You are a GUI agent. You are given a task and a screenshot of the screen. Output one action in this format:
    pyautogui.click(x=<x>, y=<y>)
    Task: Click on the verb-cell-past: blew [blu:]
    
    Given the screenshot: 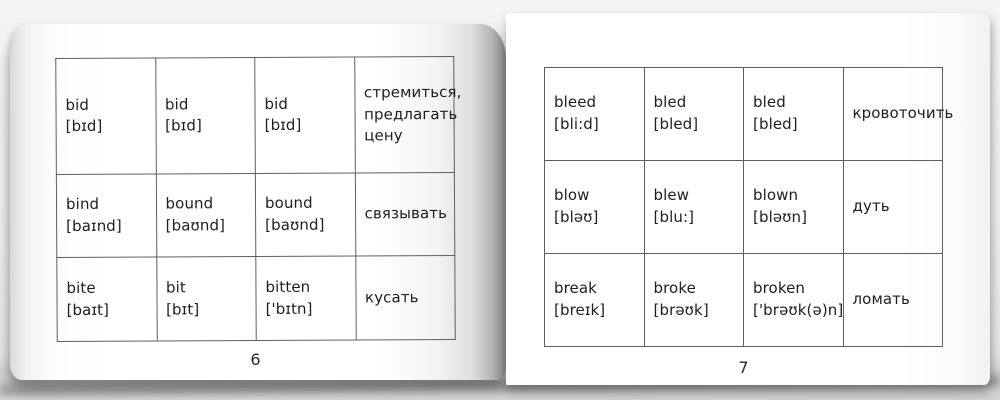 What is the action you would take?
    pyautogui.click(x=693, y=207)
    